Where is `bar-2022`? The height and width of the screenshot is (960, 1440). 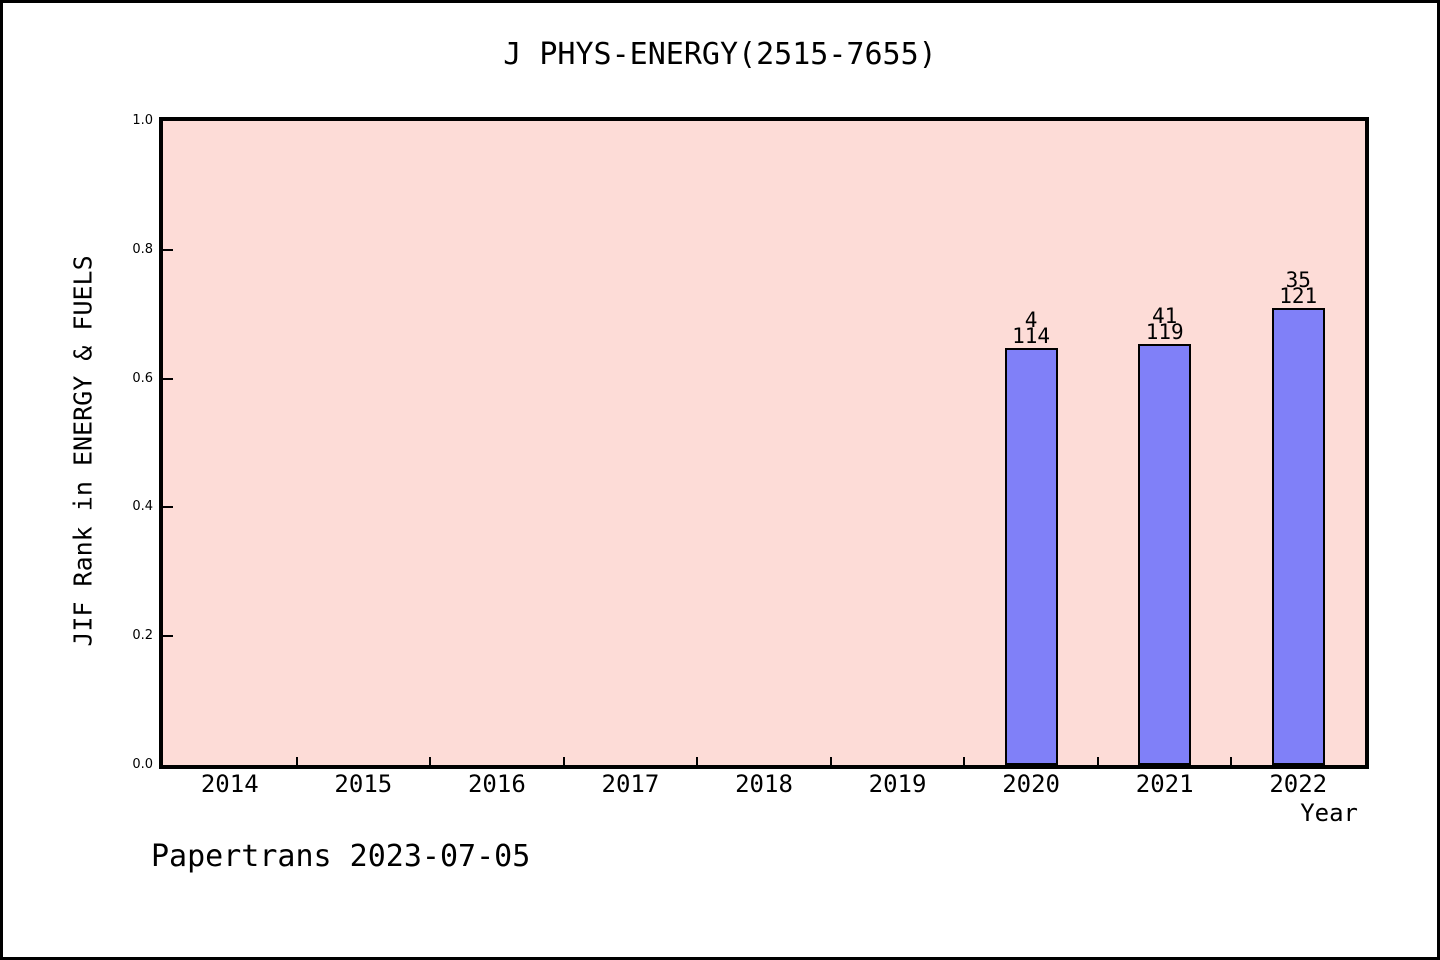
bar-2022 is located at coordinates (1298, 536).